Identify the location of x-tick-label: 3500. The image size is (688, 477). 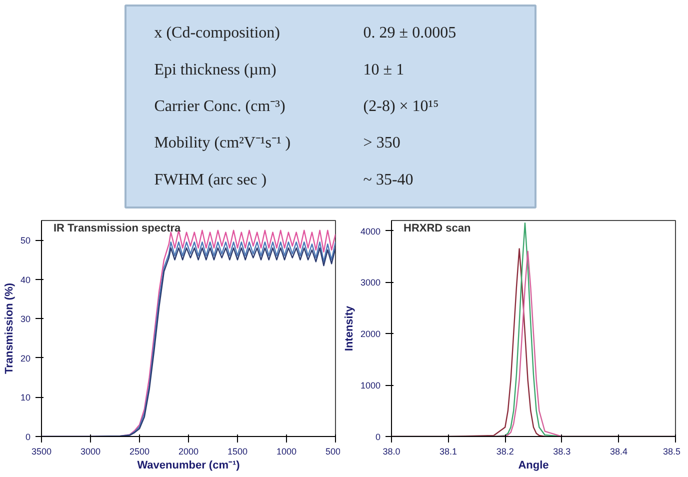
(41, 451).